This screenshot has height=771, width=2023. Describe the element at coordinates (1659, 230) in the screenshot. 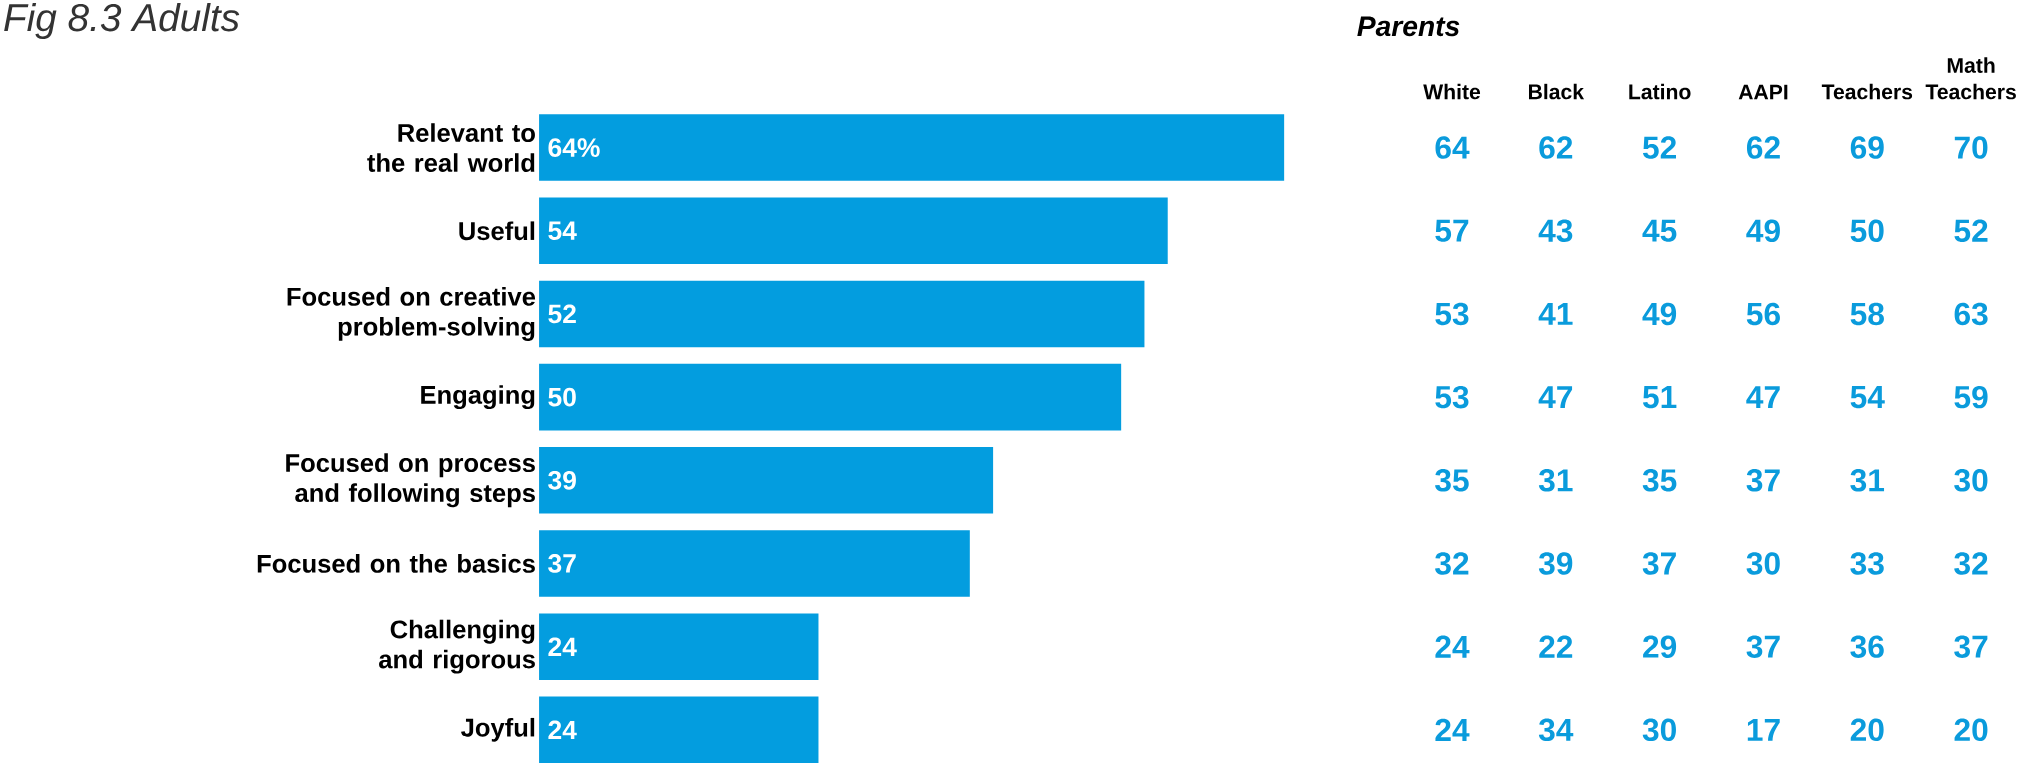

I see `data-label: 45` at that location.